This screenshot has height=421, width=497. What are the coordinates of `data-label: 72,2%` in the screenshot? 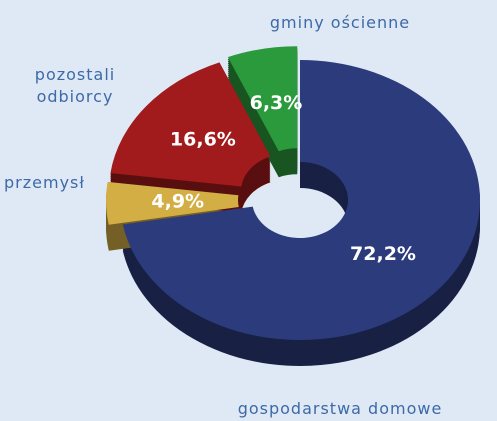 It's located at (383, 254).